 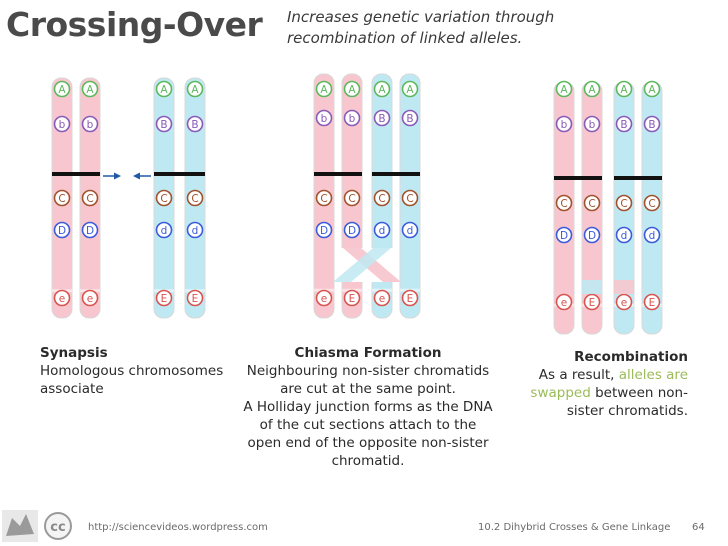 I want to click on rec-highlight-1: alleles are, so click(x=653, y=375).